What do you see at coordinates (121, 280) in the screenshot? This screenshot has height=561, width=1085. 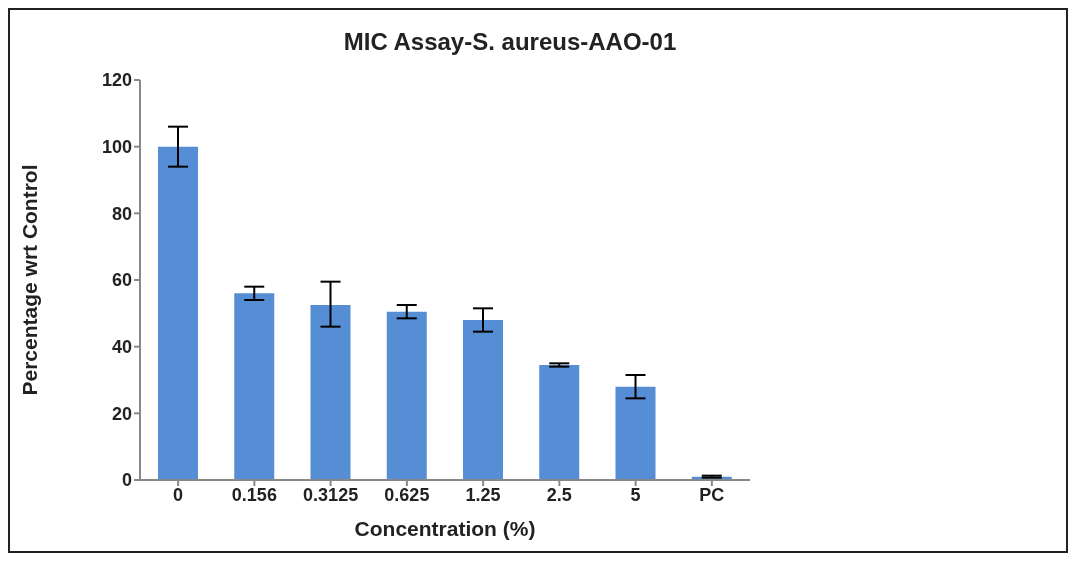 I see `y-tick-label: 60` at bounding box center [121, 280].